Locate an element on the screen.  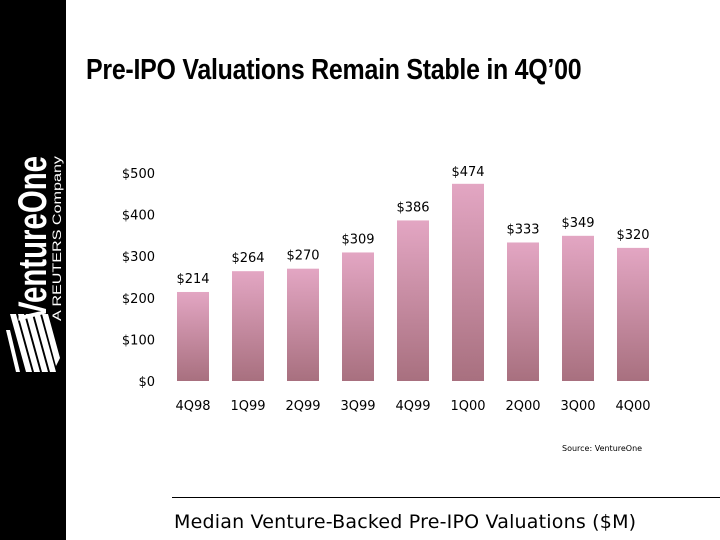
data-label: $474 is located at coordinates (467, 172).